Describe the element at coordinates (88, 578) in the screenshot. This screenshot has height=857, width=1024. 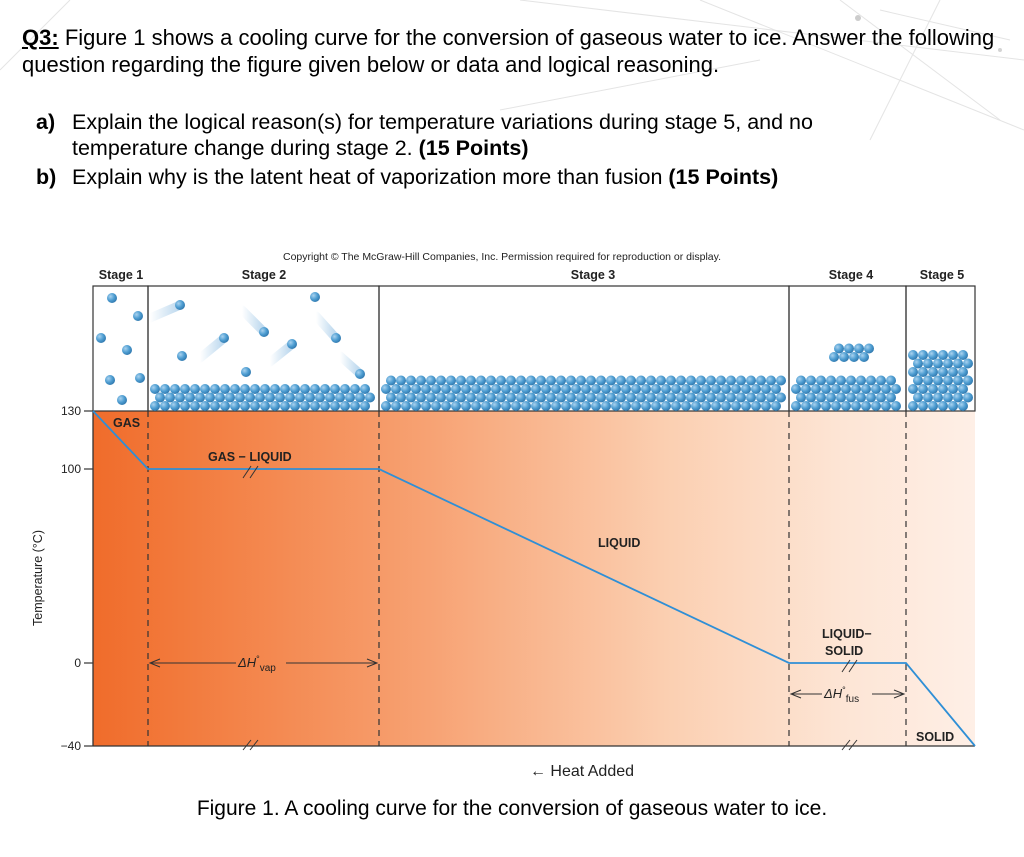
I see `y-ticks` at that location.